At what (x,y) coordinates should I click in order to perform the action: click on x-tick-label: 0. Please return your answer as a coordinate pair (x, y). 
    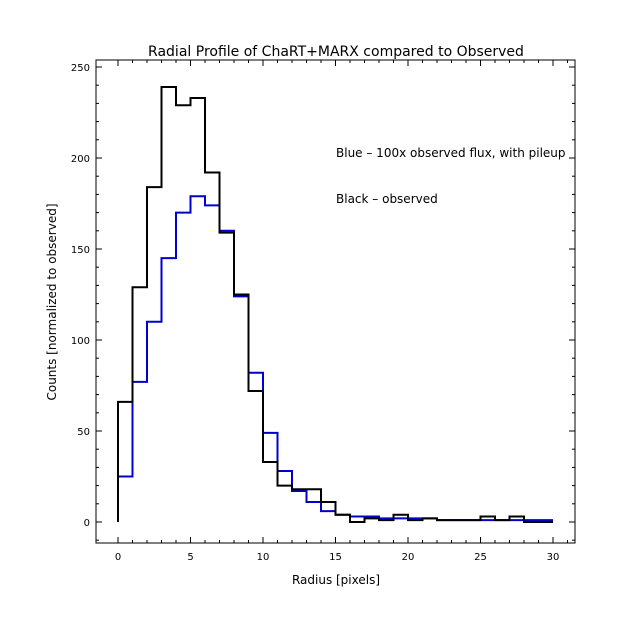
    Looking at the image, I should click on (118, 557).